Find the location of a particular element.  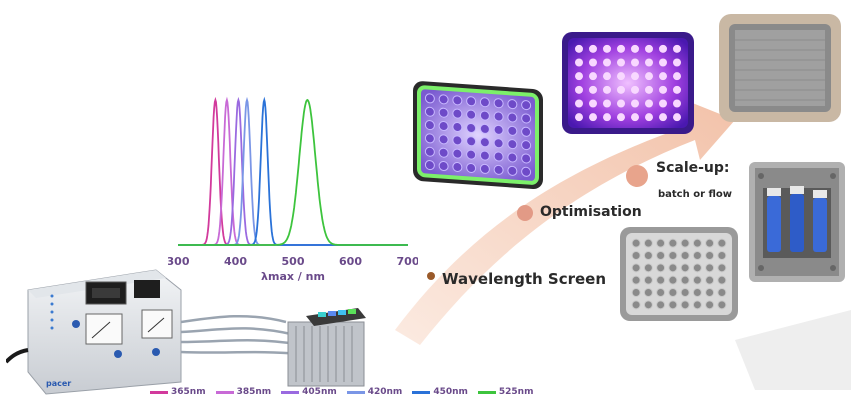

legend-item: 405nm is located at coordinates (309, 392).